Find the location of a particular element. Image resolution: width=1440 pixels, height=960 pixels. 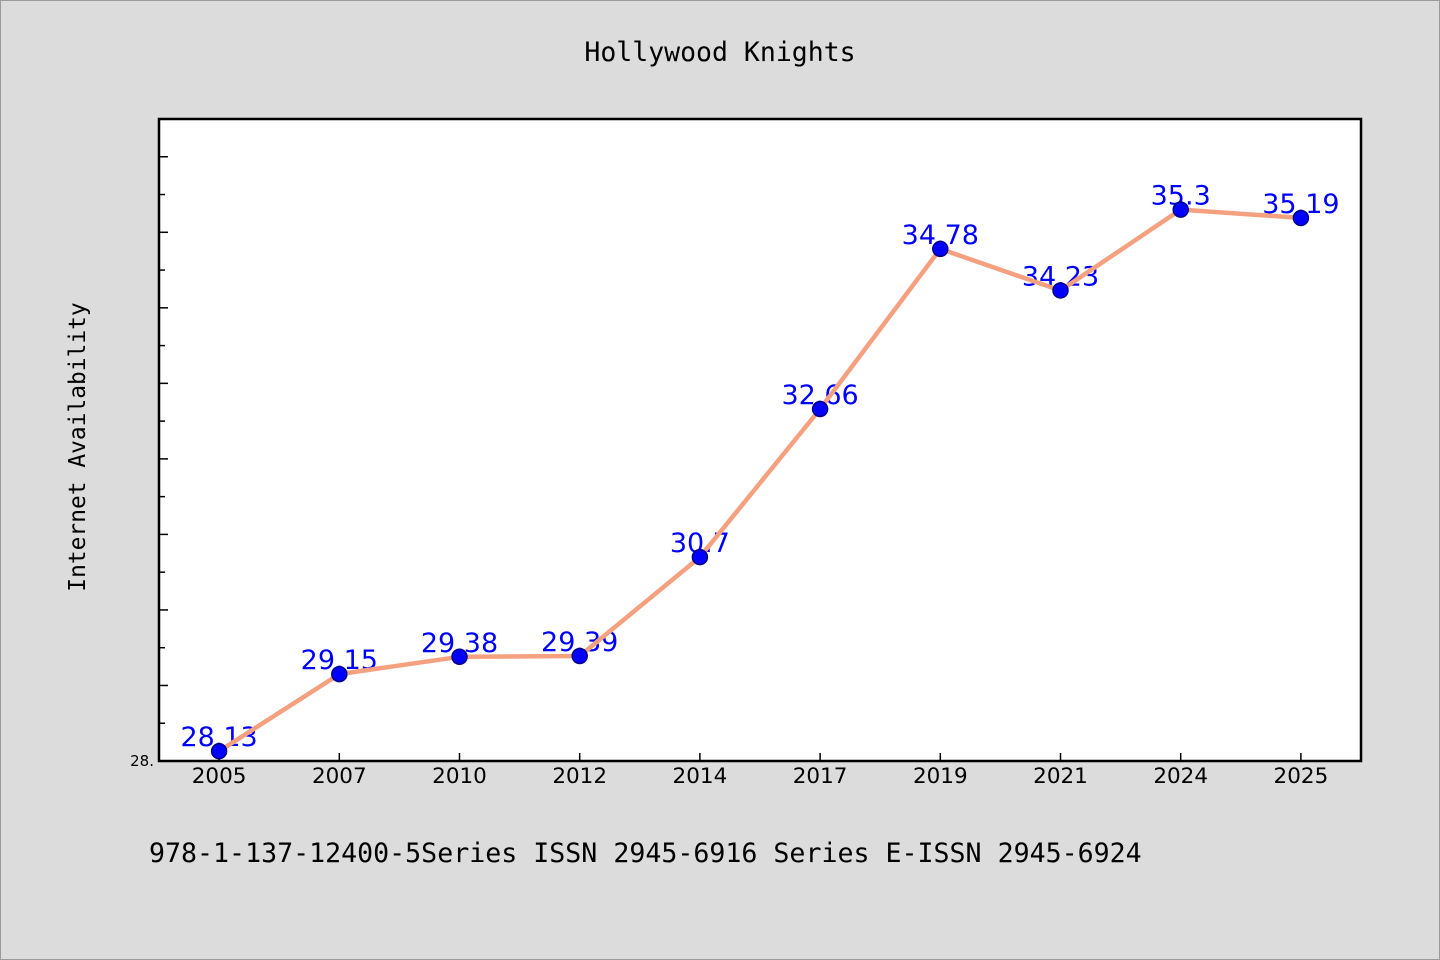

y-axis-label: Internet Availability is located at coordinates (78, 446).